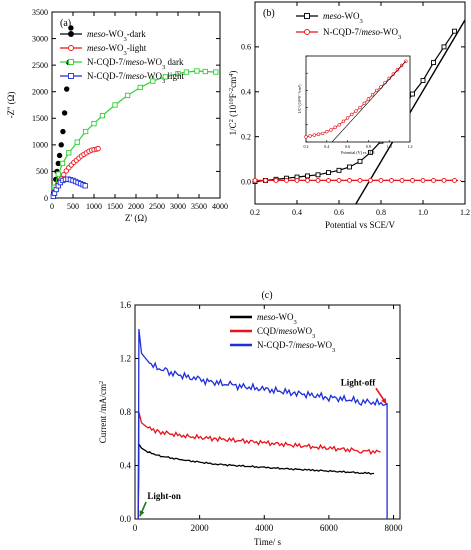 The width and height of the screenshot is (471, 550). I want to click on x-tick-label: 6000, so click(329, 528).